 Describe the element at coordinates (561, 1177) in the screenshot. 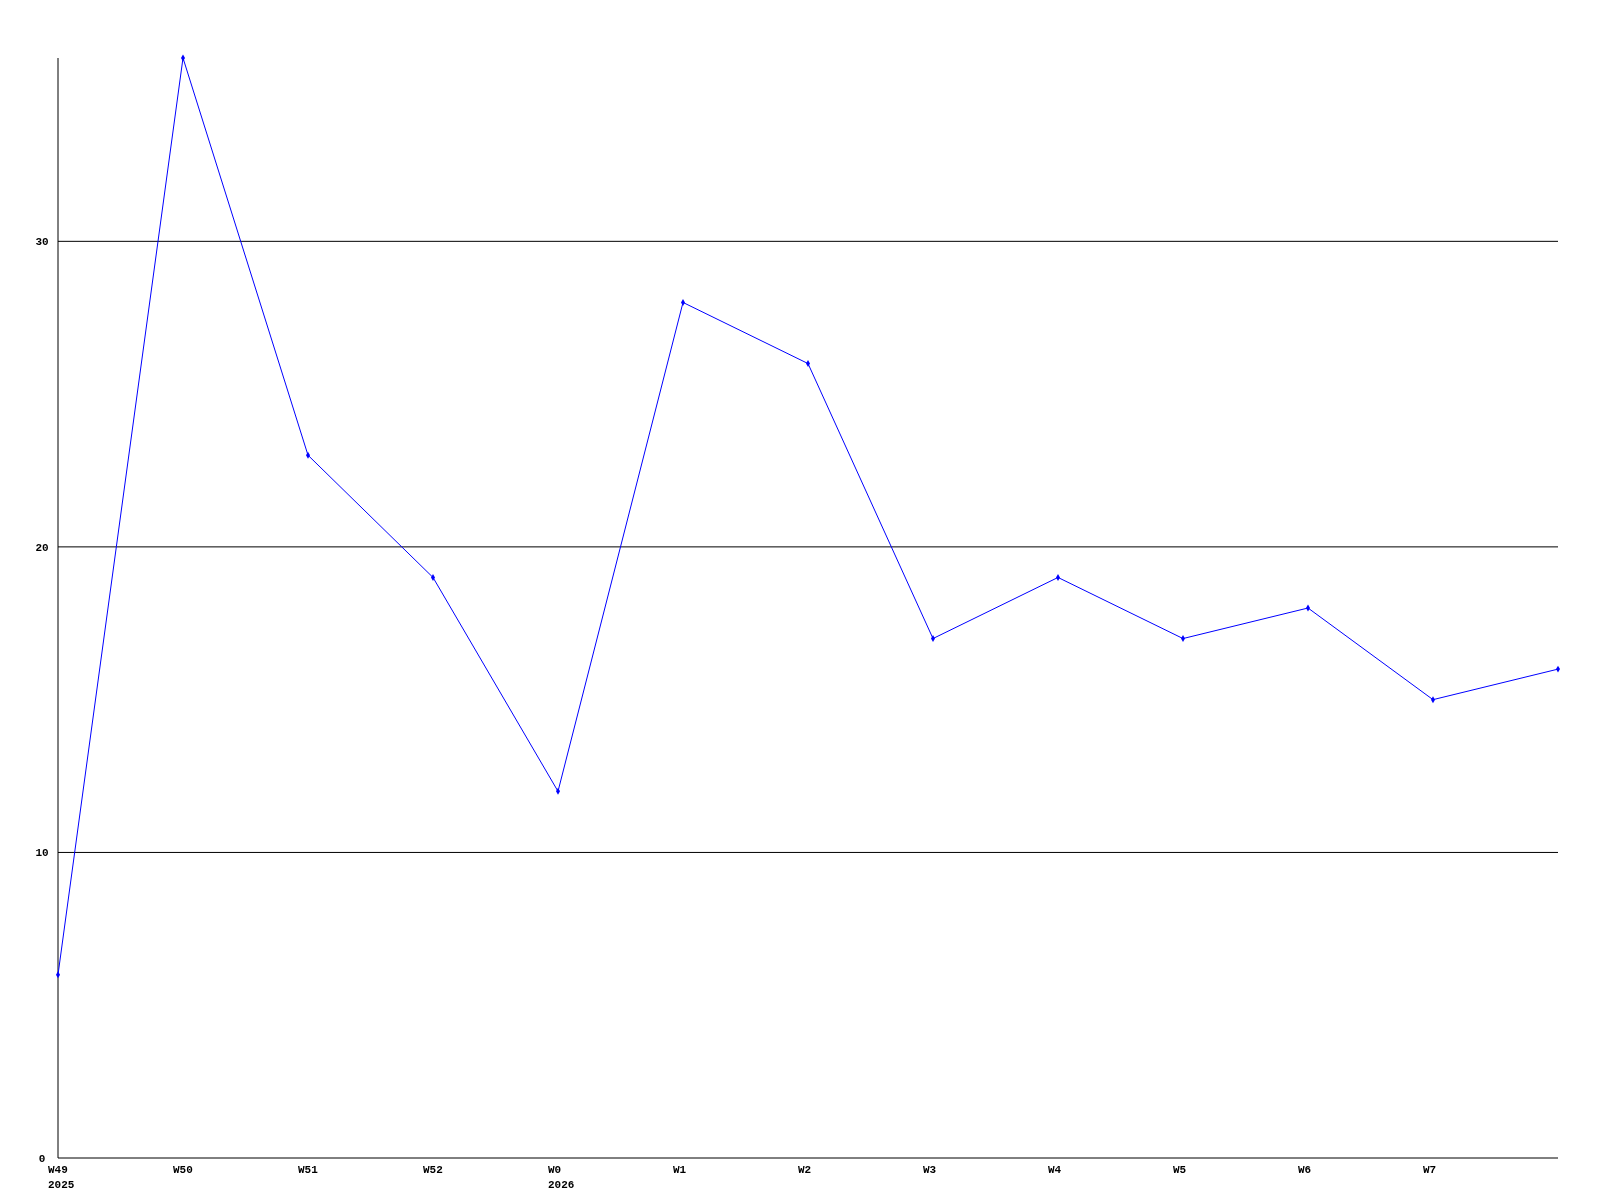

I see `x-tick-label: W0 2026` at that location.